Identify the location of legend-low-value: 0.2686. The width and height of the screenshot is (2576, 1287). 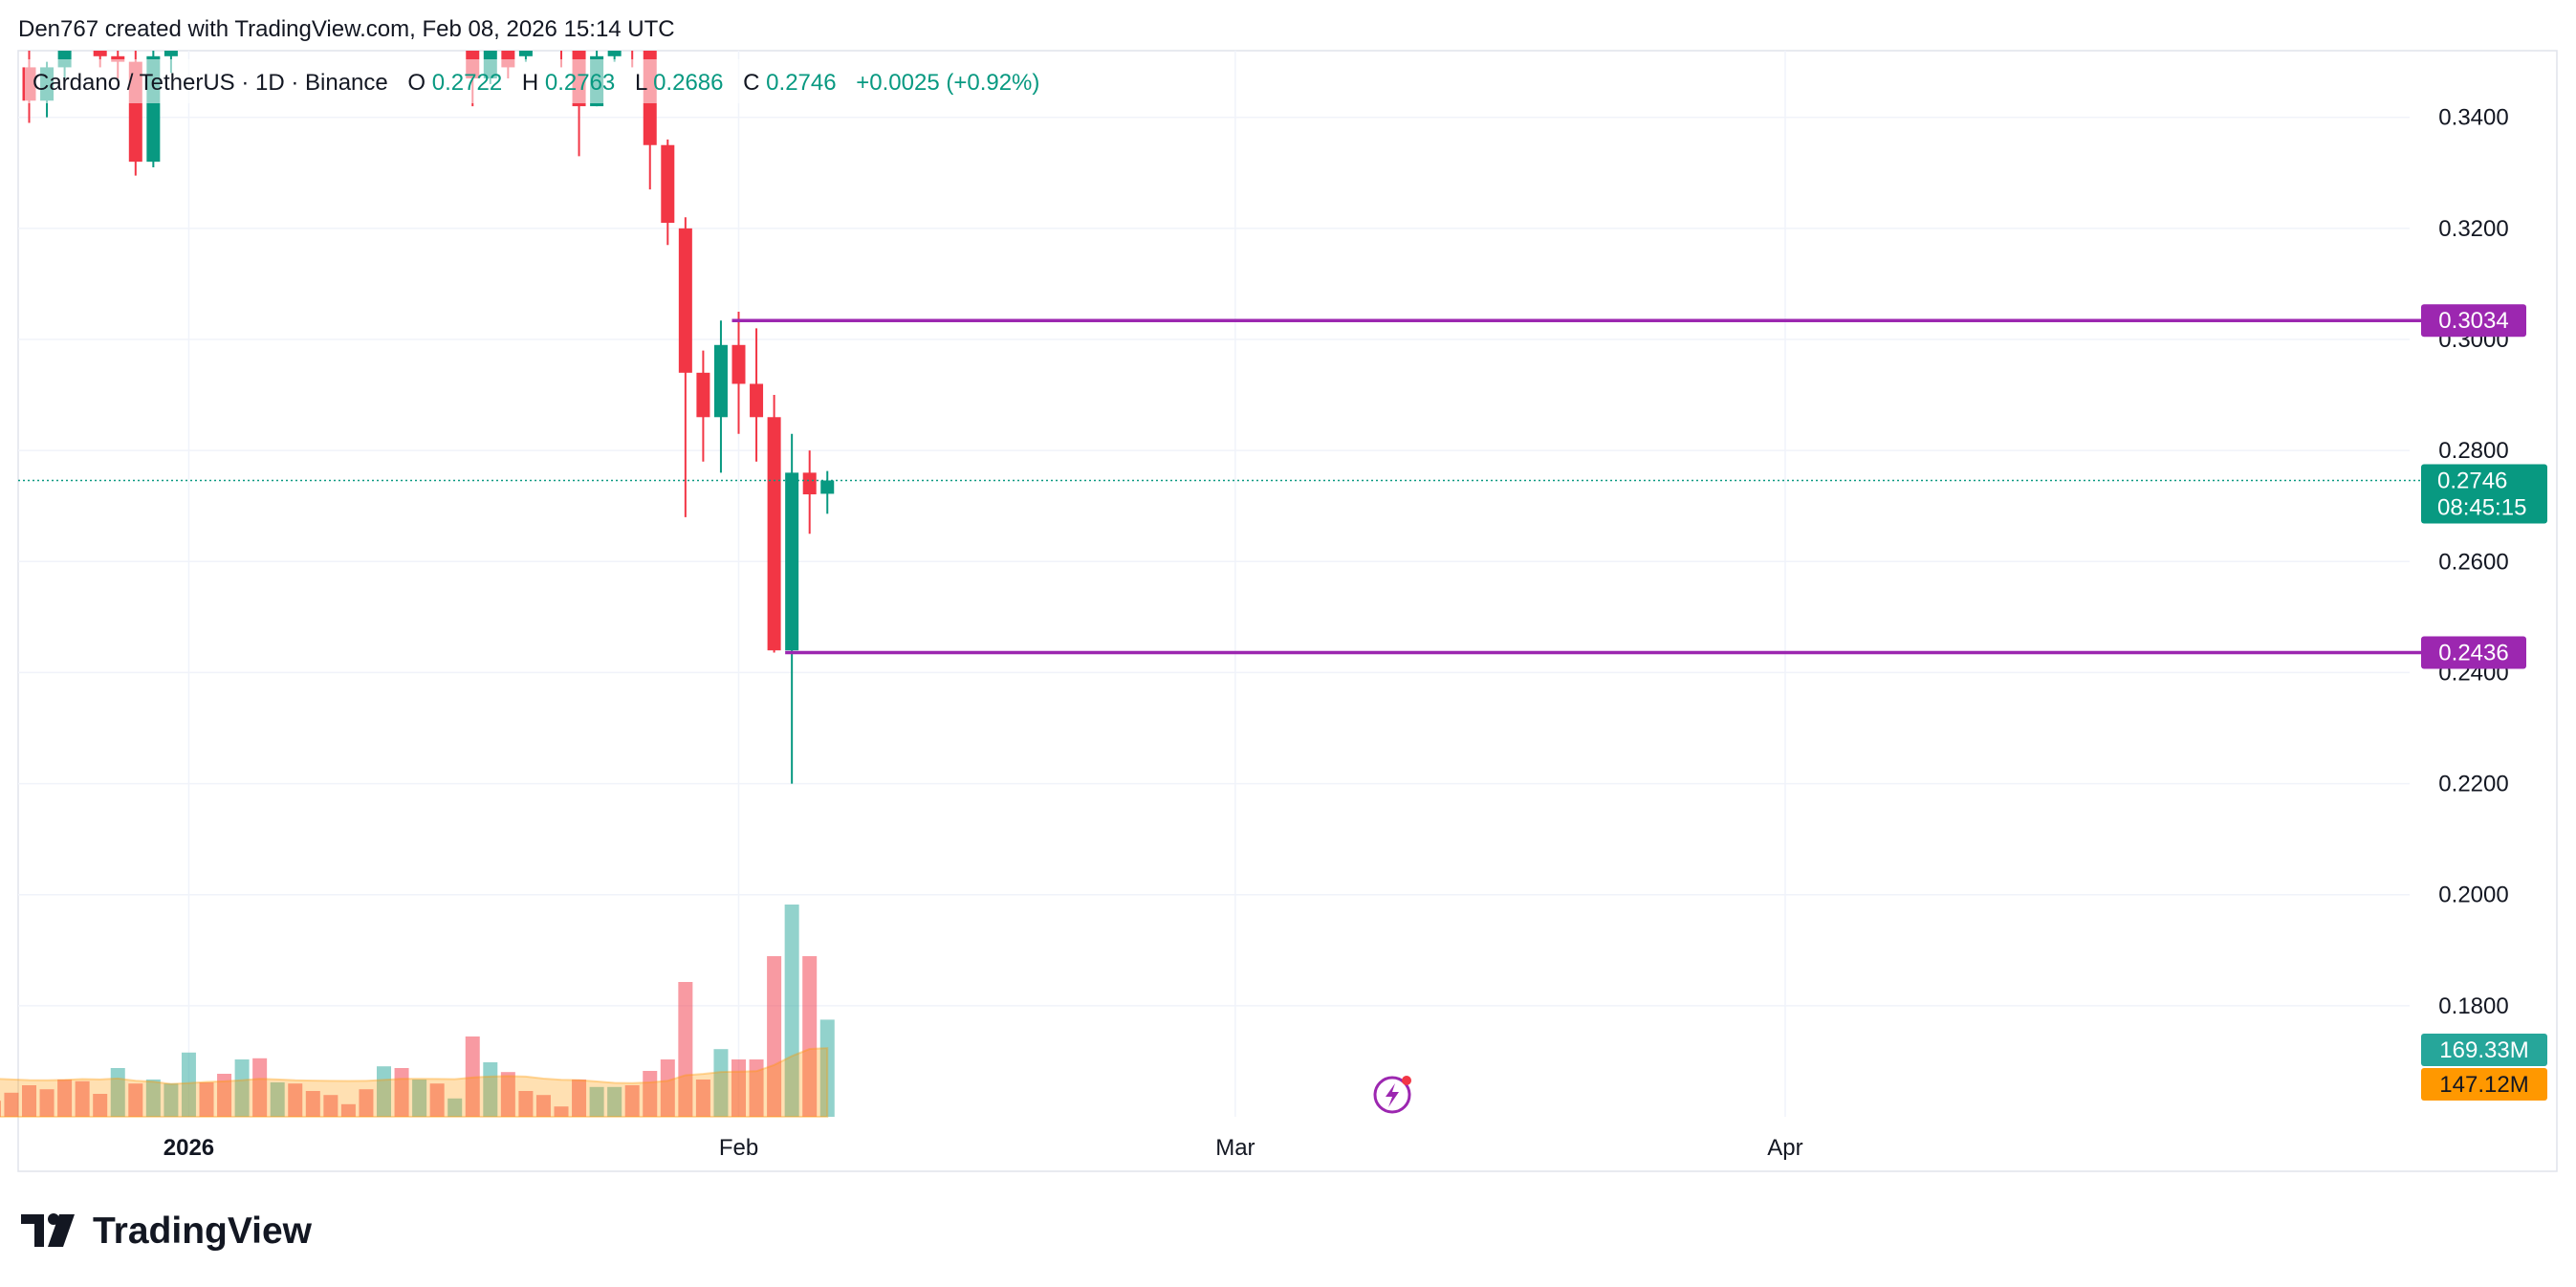
(688, 83).